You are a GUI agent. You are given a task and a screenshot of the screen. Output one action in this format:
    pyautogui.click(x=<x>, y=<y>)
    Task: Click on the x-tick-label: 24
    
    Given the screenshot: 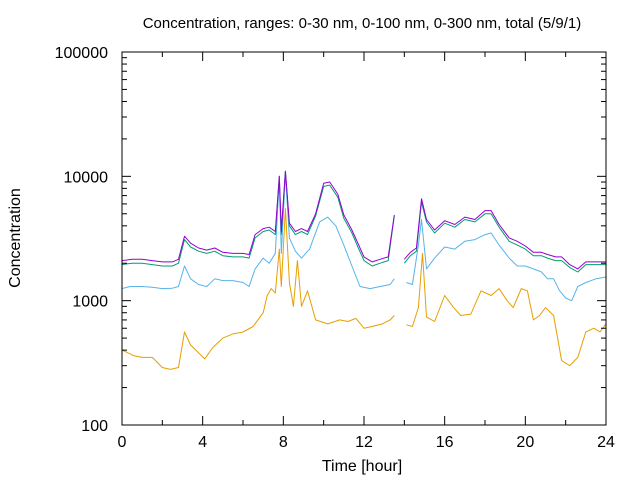 What is the action you would take?
    pyautogui.click(x=606, y=442)
    